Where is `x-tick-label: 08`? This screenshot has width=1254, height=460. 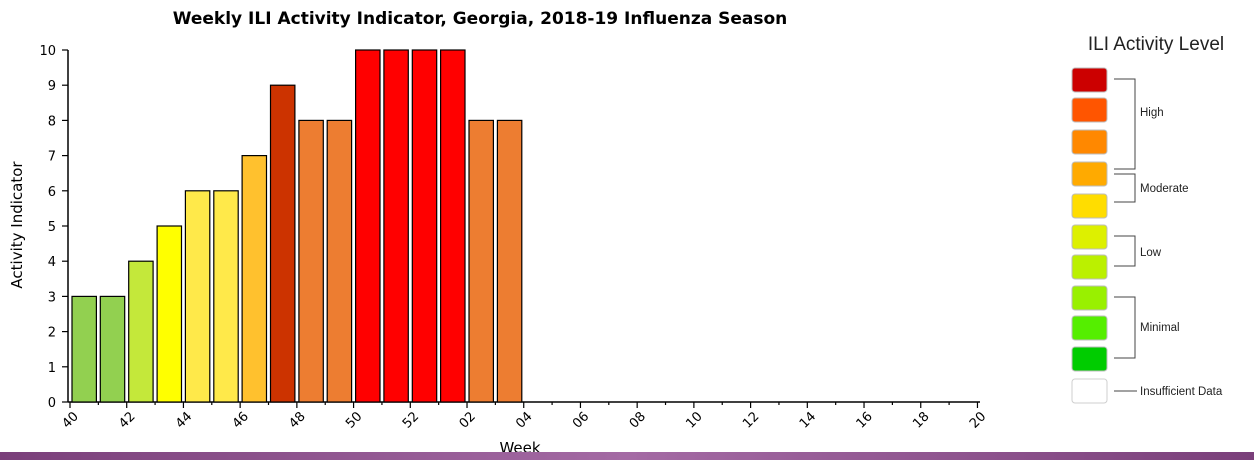
x-tick-label: 08 is located at coordinates (638, 420).